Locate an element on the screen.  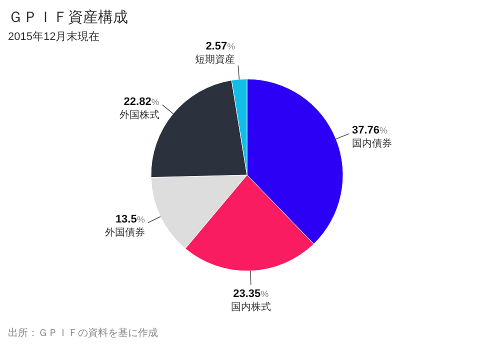
text: 出所：ＧＰＩＦの資料を基に作成 is located at coordinates (83, 333).